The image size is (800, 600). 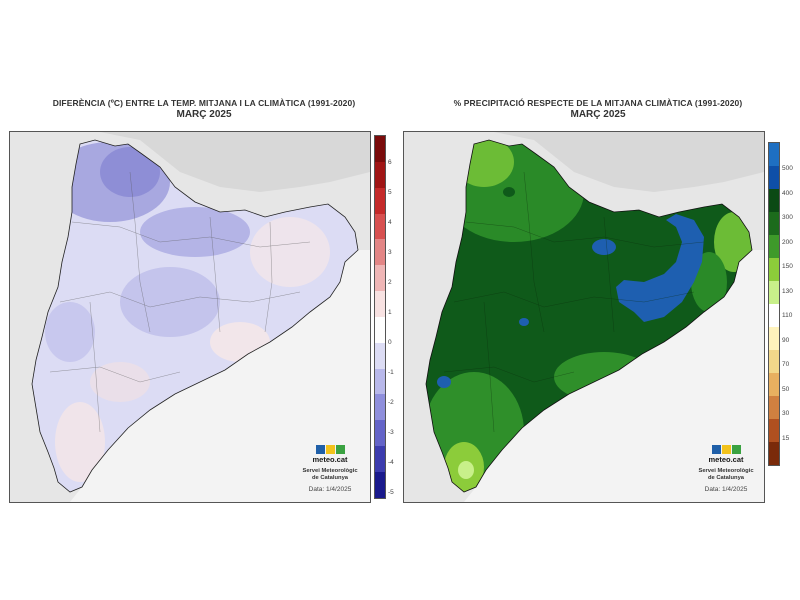 I want to click on left-legend-tick: 2, so click(x=390, y=282).